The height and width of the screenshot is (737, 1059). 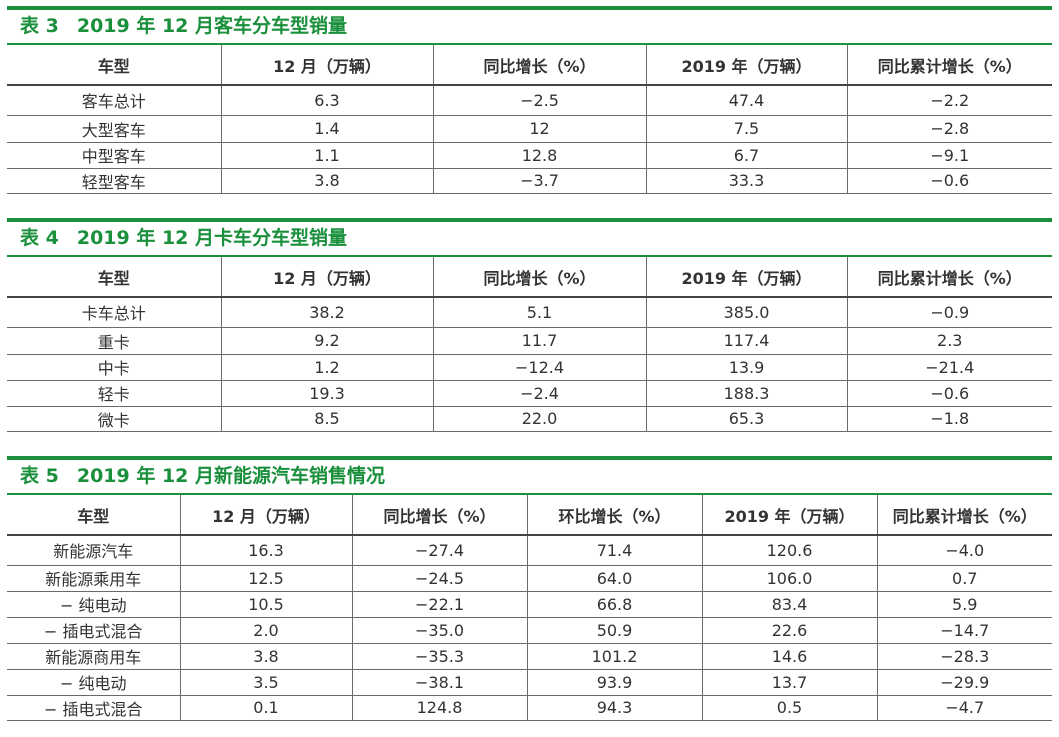 I want to click on table-cell: −38.1, so click(x=439, y=682).